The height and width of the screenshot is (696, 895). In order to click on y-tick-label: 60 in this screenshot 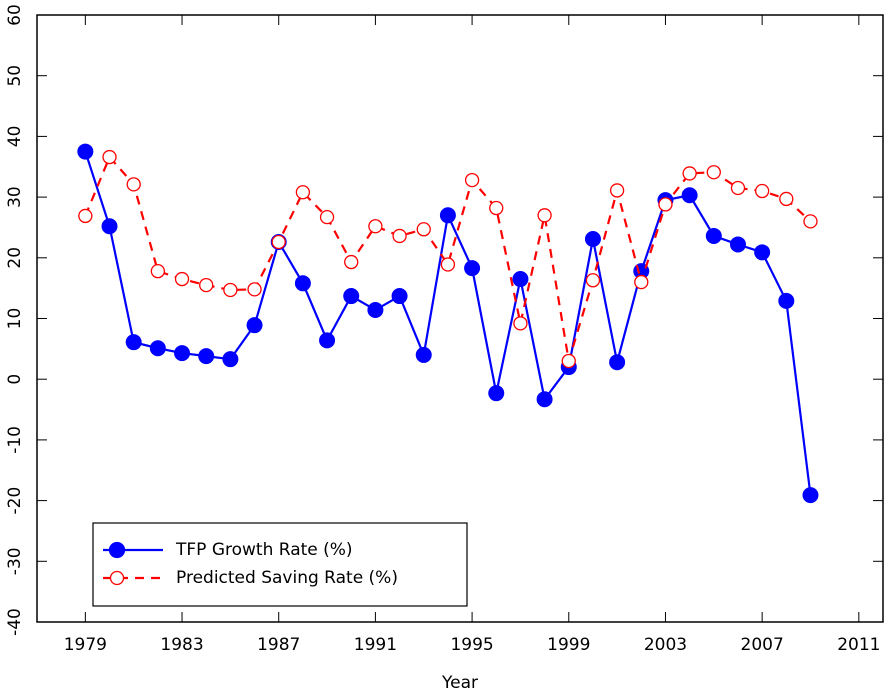, I will do `click(15, 15)`.